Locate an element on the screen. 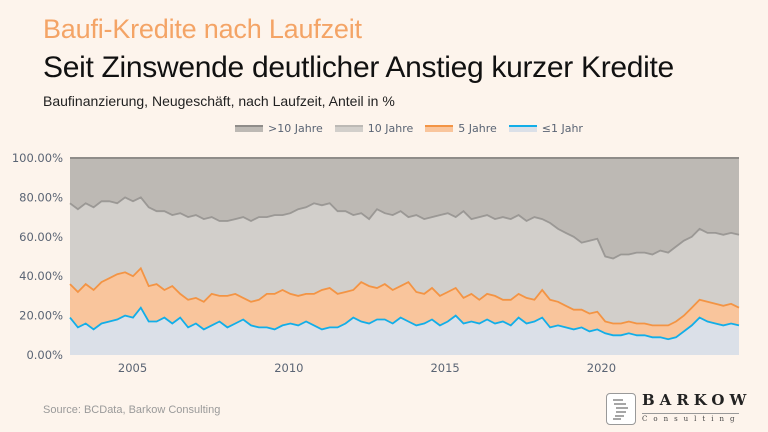  chart-kicker: Baufi-Kredite nach Laufzeit is located at coordinates (202, 29).